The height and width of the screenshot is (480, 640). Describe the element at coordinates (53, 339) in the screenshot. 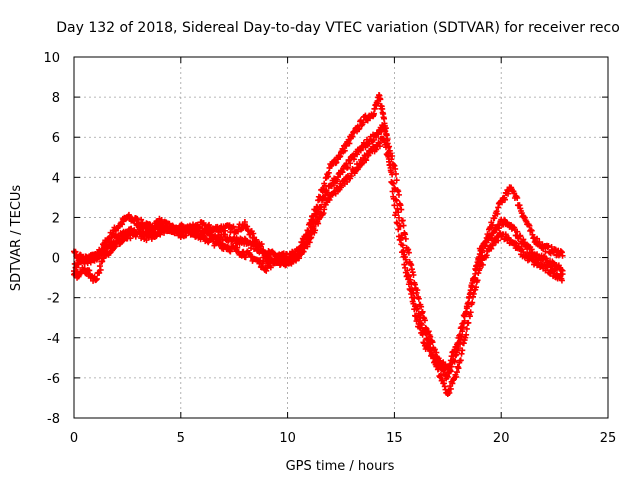

I see `y-tick-label: -4` at that location.